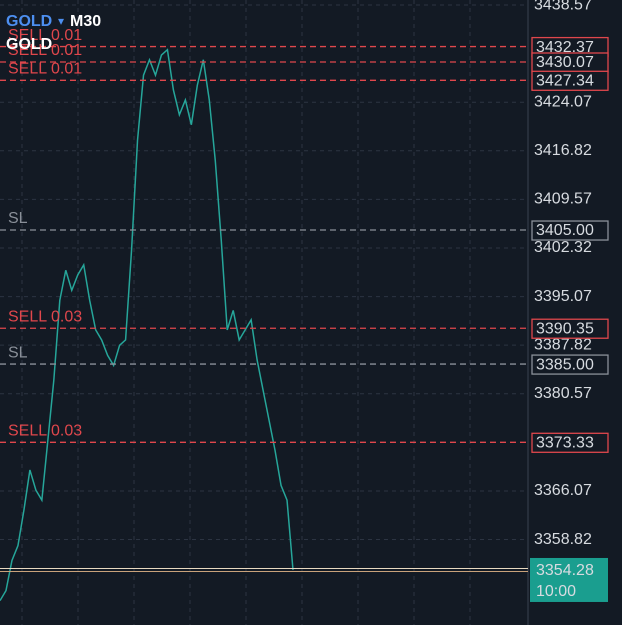  I want to click on symbol: GOLD, so click(29, 21).